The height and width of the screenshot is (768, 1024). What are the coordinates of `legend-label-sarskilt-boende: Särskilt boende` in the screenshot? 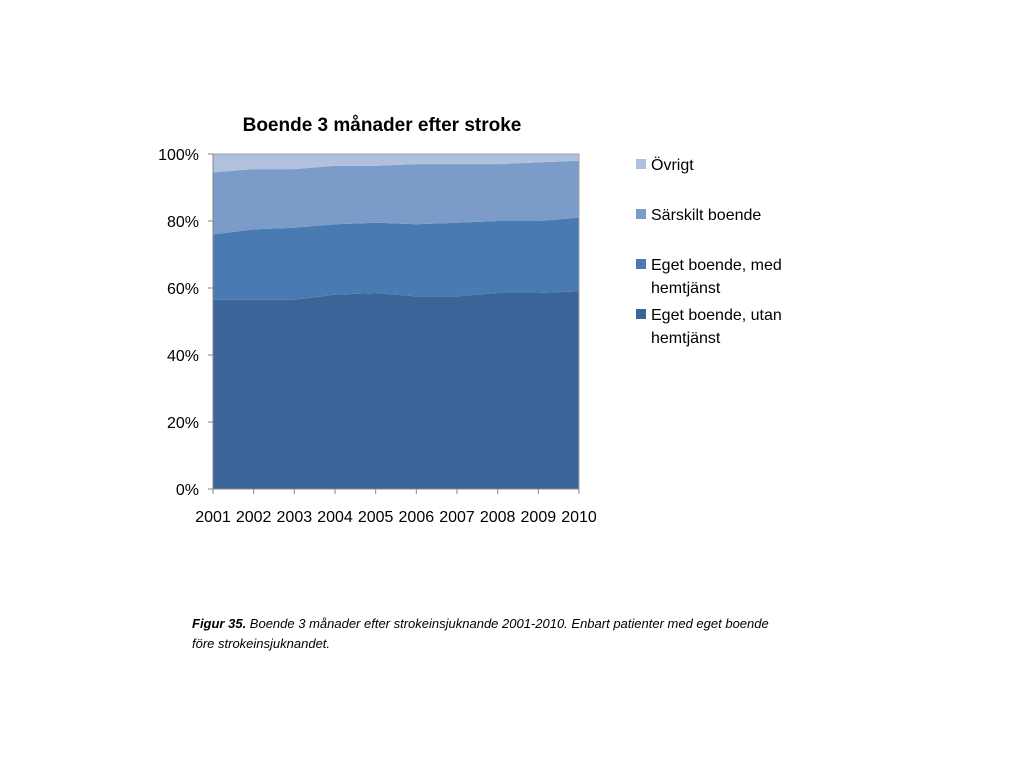 It's located at (706, 215).